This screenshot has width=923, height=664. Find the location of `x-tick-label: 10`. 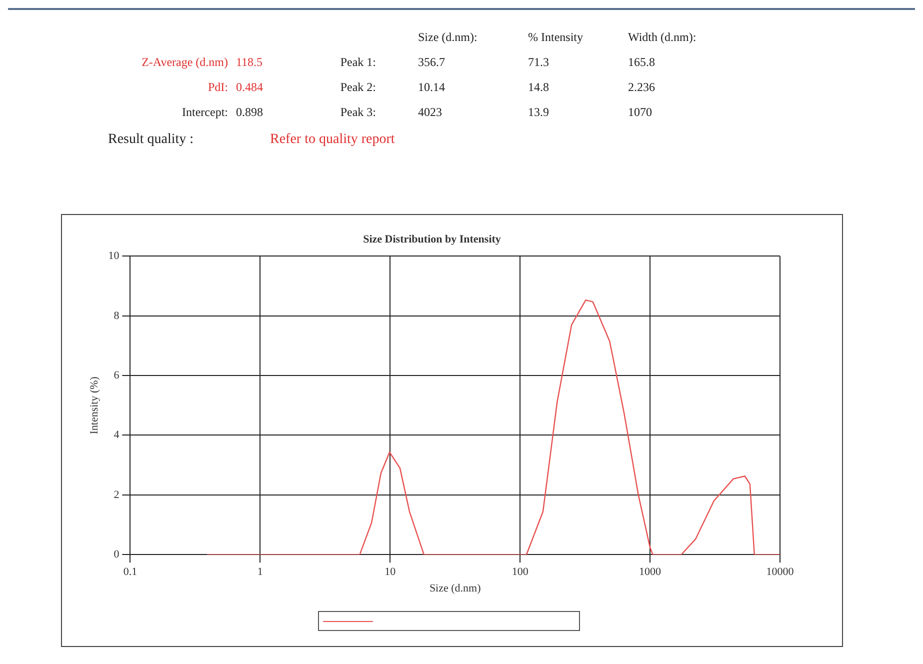

x-tick-label: 10 is located at coordinates (390, 572).